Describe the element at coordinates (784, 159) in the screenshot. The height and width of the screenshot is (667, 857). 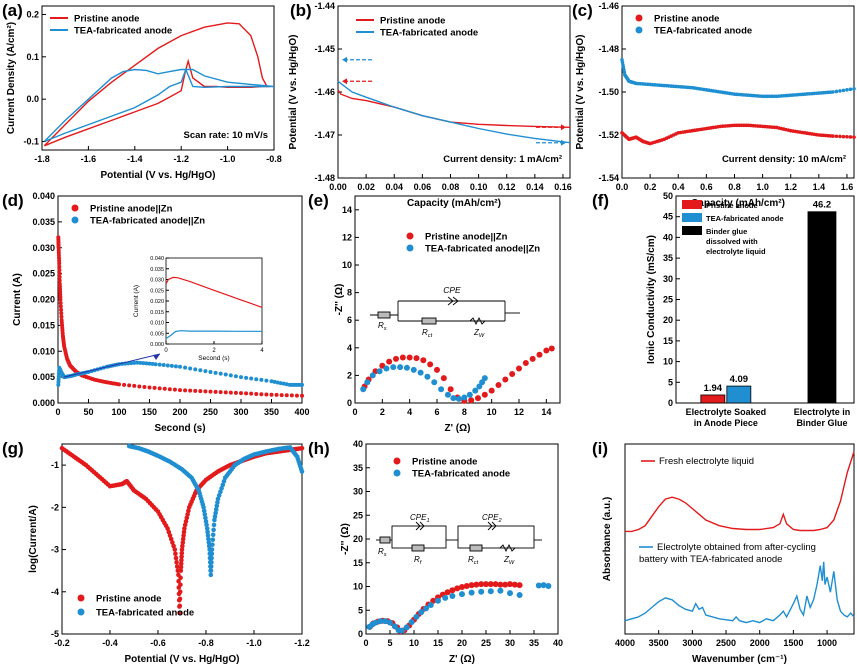
I see `annotation-text: Current density: 10 mA/cm²` at that location.